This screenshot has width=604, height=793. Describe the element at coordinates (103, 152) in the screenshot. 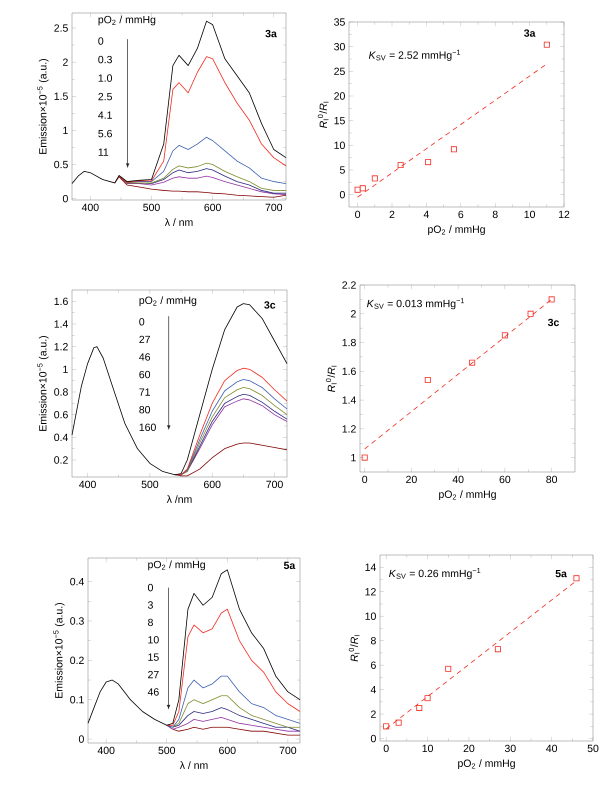

I see `annotation: 11` at that location.